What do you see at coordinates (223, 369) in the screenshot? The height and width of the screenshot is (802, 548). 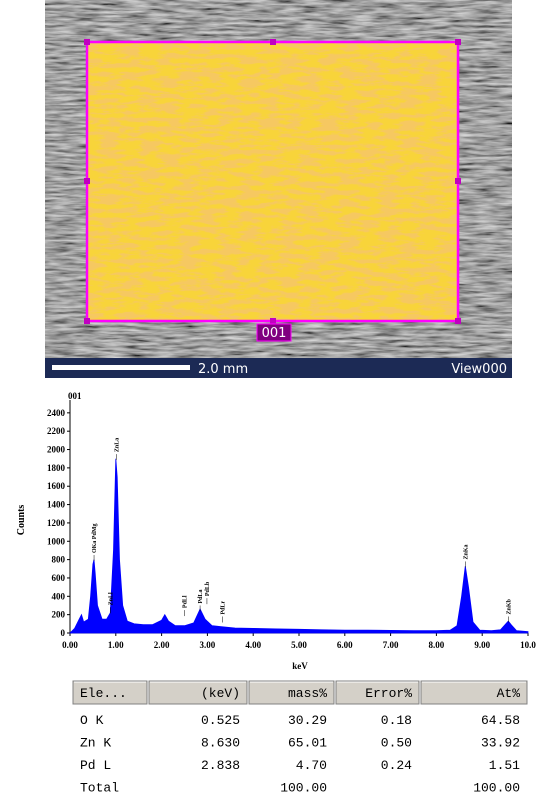 I see `scale-label: 2.0 mm` at bounding box center [223, 369].